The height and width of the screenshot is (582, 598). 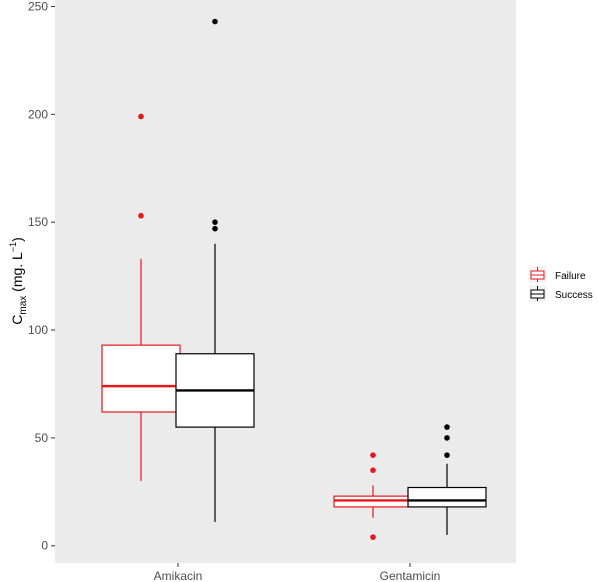 I want to click on y-tick-label: 250, so click(x=38, y=6).